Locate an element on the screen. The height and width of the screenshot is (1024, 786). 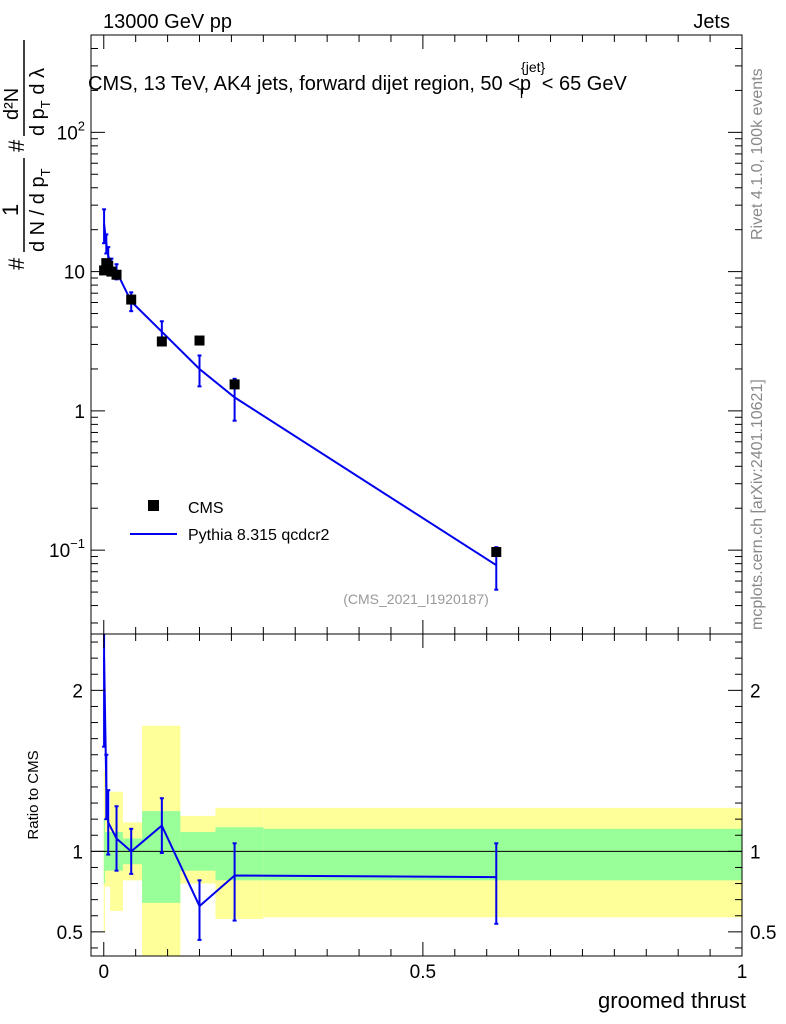
header-right: Jets is located at coordinates (711, 22).